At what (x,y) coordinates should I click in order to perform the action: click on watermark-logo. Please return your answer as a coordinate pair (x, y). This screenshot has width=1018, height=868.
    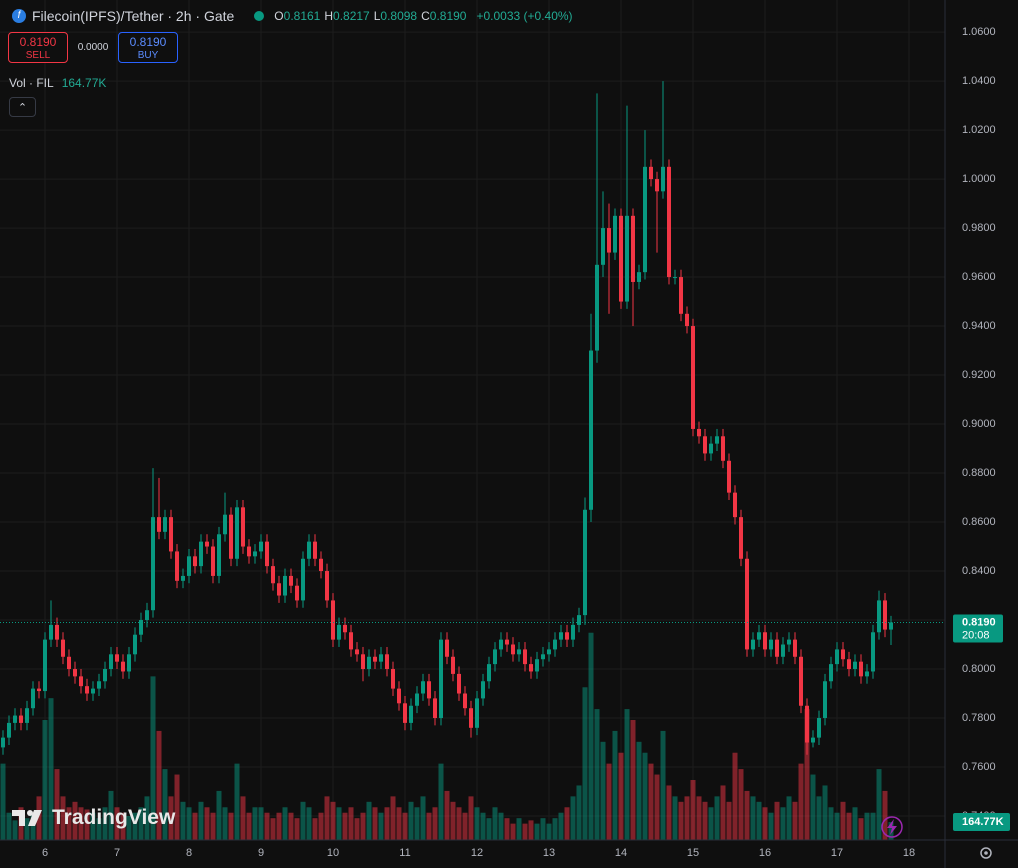
    Looking at the image, I should click on (27, 818).